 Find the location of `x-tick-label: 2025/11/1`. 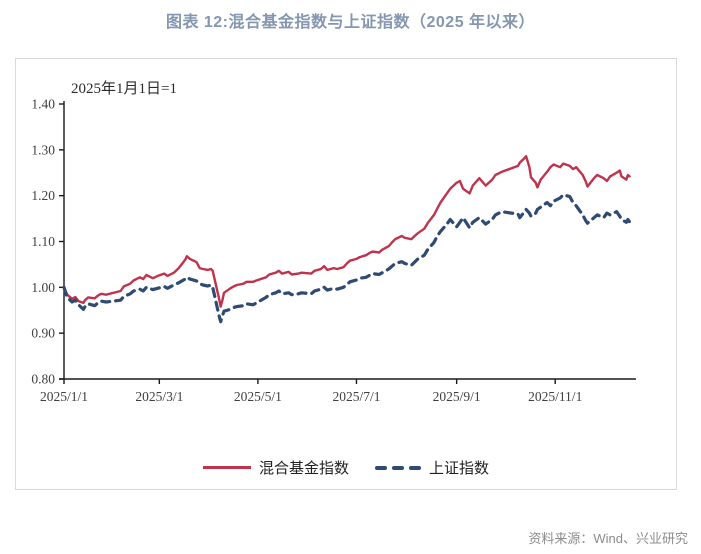

x-tick-label: 2025/11/1 is located at coordinates (555, 396).